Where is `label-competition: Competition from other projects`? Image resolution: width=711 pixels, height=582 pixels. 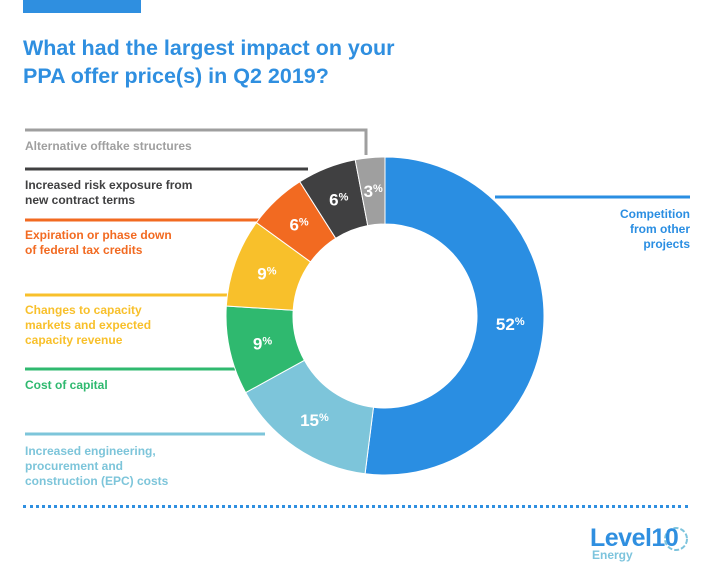 label-competition: Competition from other projects is located at coordinates (655, 229).